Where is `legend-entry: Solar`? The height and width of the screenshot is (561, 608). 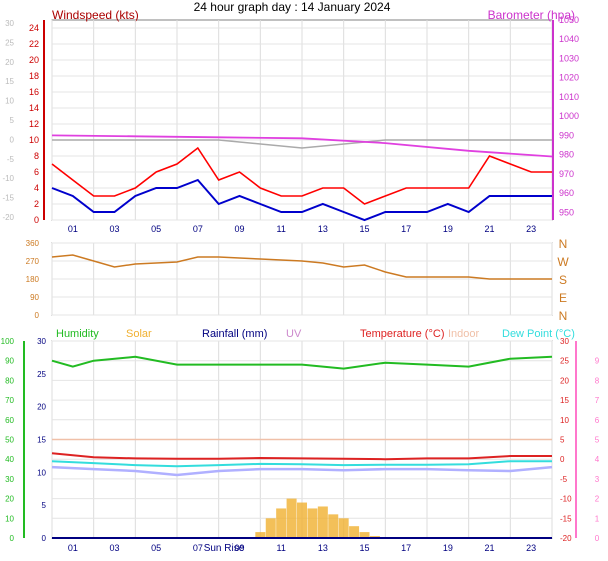
legend-entry: Solar is located at coordinates (139, 334).